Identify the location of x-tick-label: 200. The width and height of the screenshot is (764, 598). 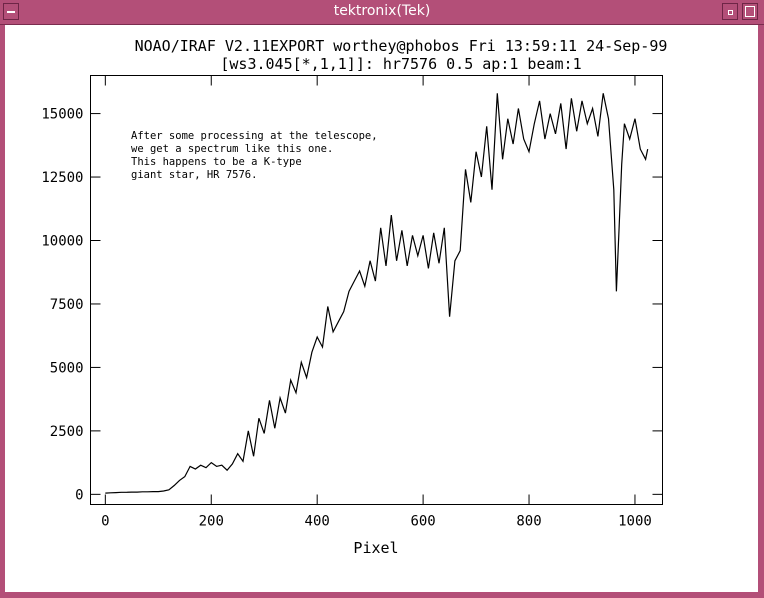
(211, 522).